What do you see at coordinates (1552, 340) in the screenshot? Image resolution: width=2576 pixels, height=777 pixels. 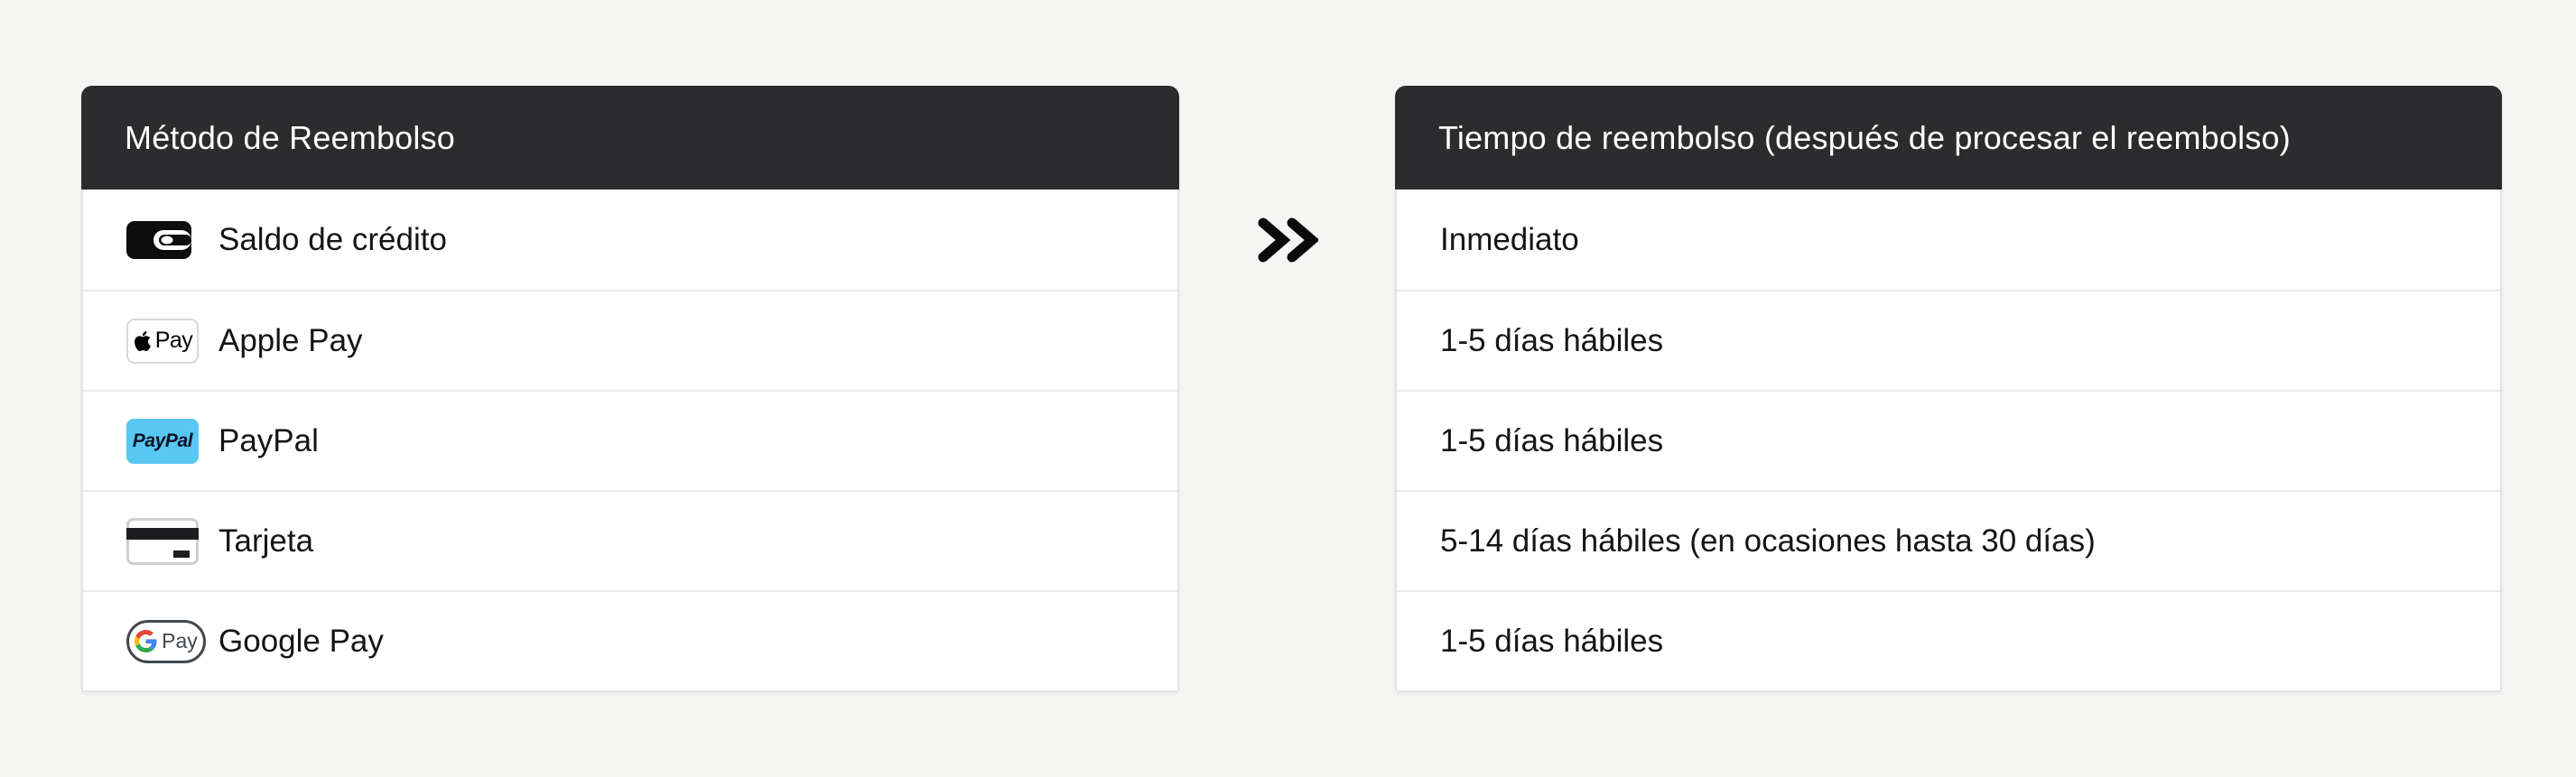 I see `row-label-time-apple-pay: 1-5 días hábiles` at bounding box center [1552, 340].